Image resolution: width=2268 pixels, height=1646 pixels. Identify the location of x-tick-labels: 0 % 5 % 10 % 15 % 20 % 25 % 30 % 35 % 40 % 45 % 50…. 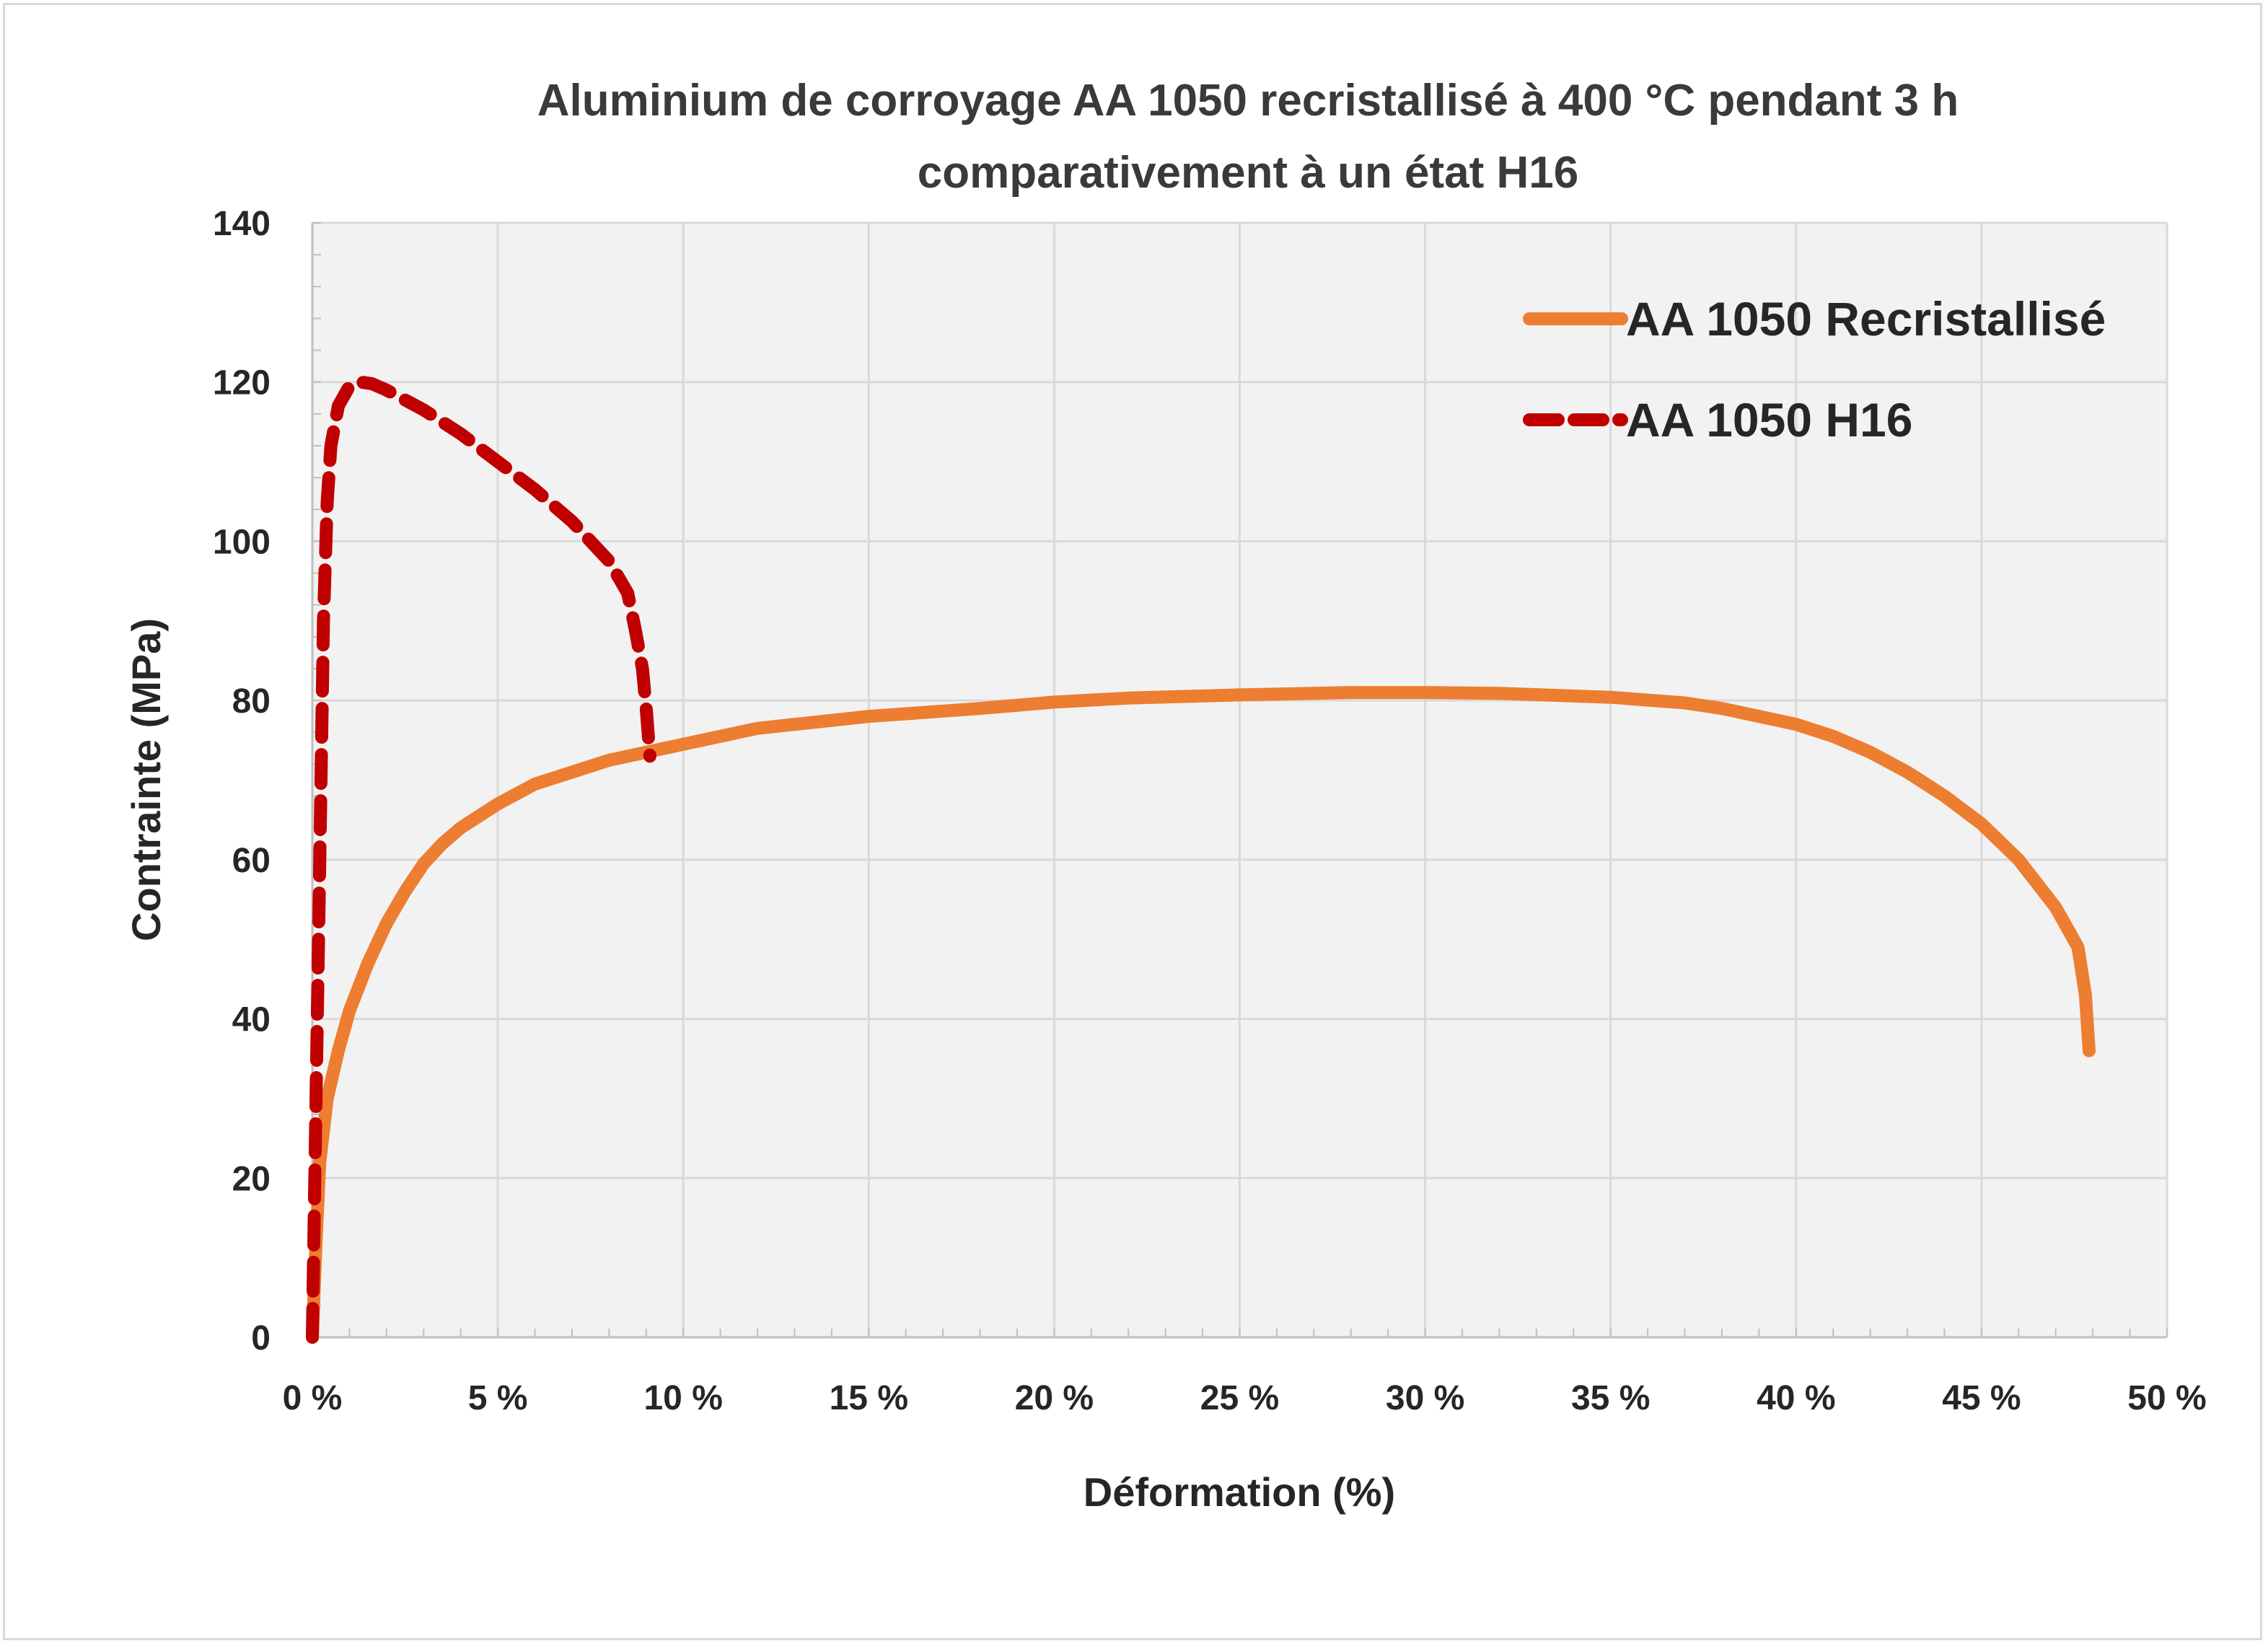
(1245, 1398).